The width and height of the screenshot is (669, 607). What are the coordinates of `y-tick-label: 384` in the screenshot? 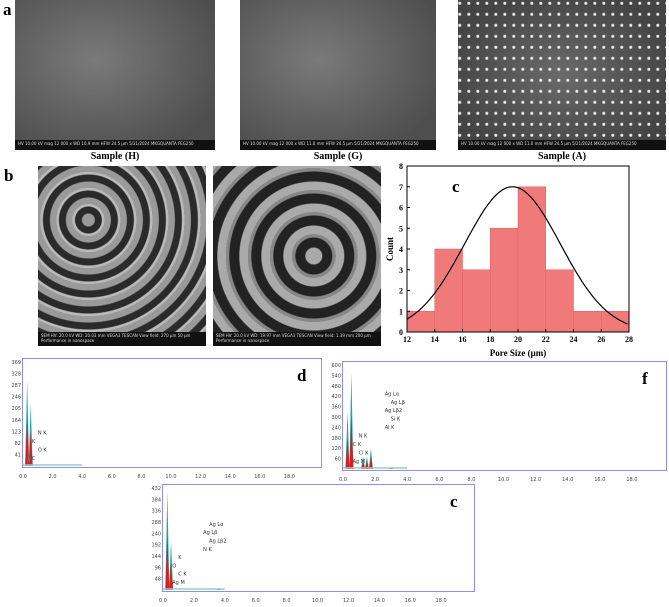 It's located at (156, 500).